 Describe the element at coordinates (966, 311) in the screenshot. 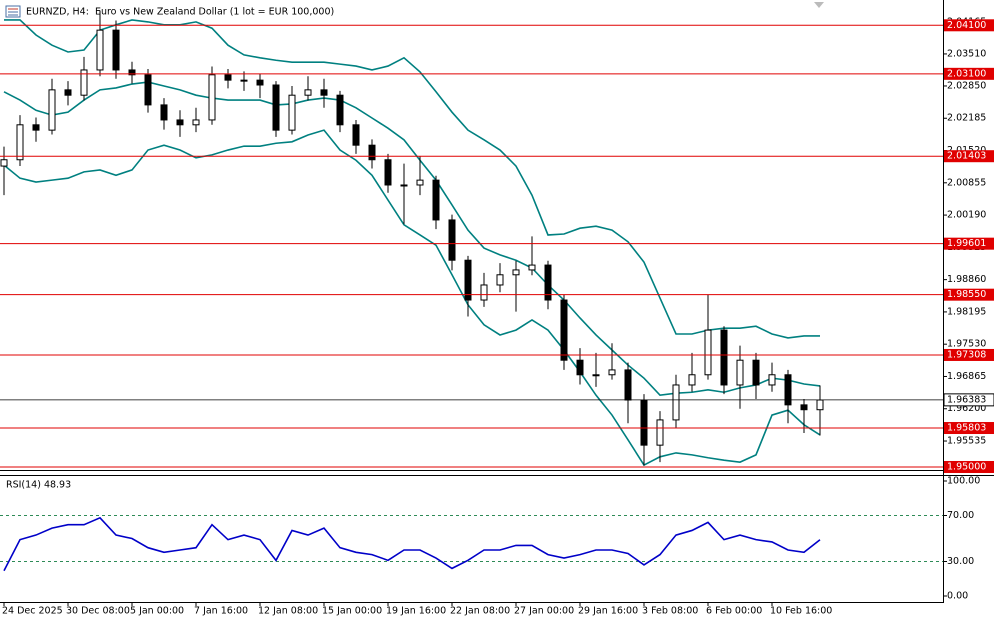

I see `y-tick-label: 1.98195` at that location.